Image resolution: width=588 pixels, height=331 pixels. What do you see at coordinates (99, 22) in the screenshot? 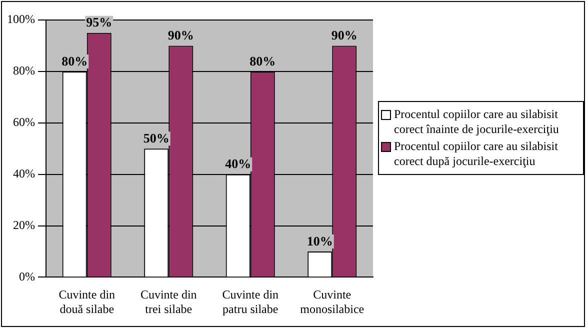
I see `data-label: 95%` at bounding box center [99, 22].